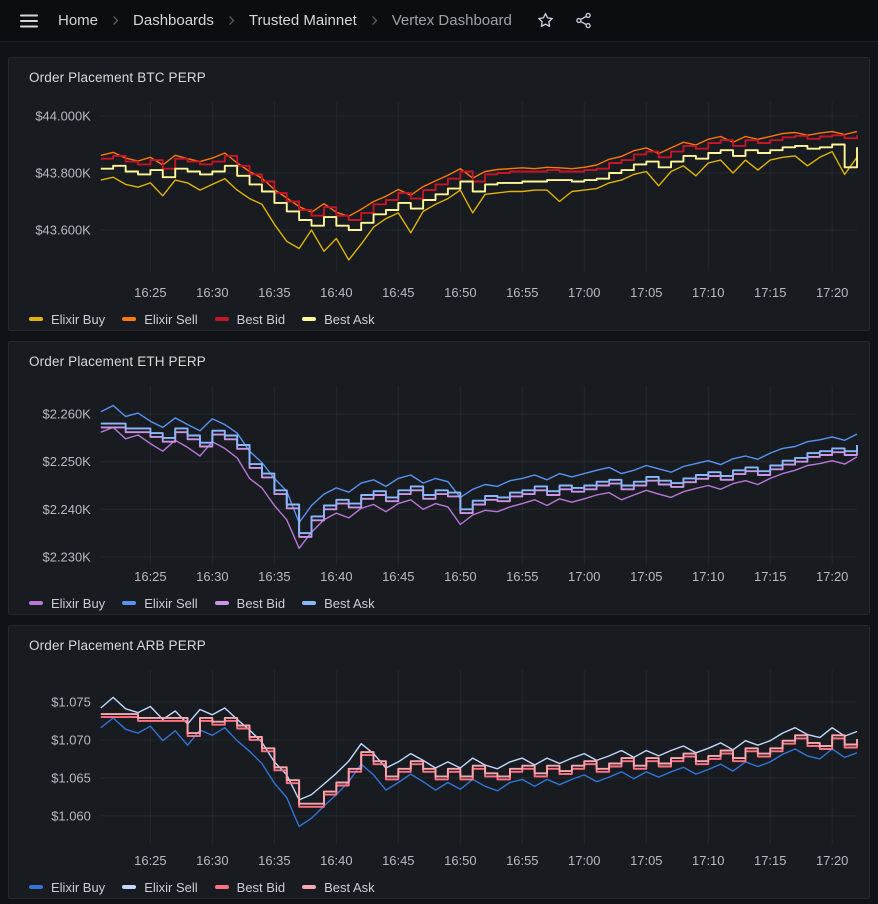 Image resolution: width=878 pixels, height=904 pixels. I want to click on x-axis-label: 16:45, so click(398, 860).